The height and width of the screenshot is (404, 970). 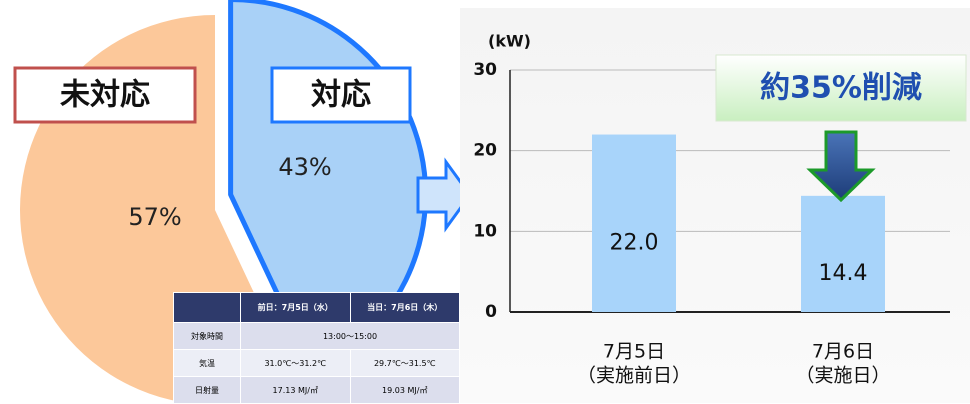 What do you see at coordinates (843, 273) in the screenshot?
I see `value-label: 14.4` at bounding box center [843, 273].